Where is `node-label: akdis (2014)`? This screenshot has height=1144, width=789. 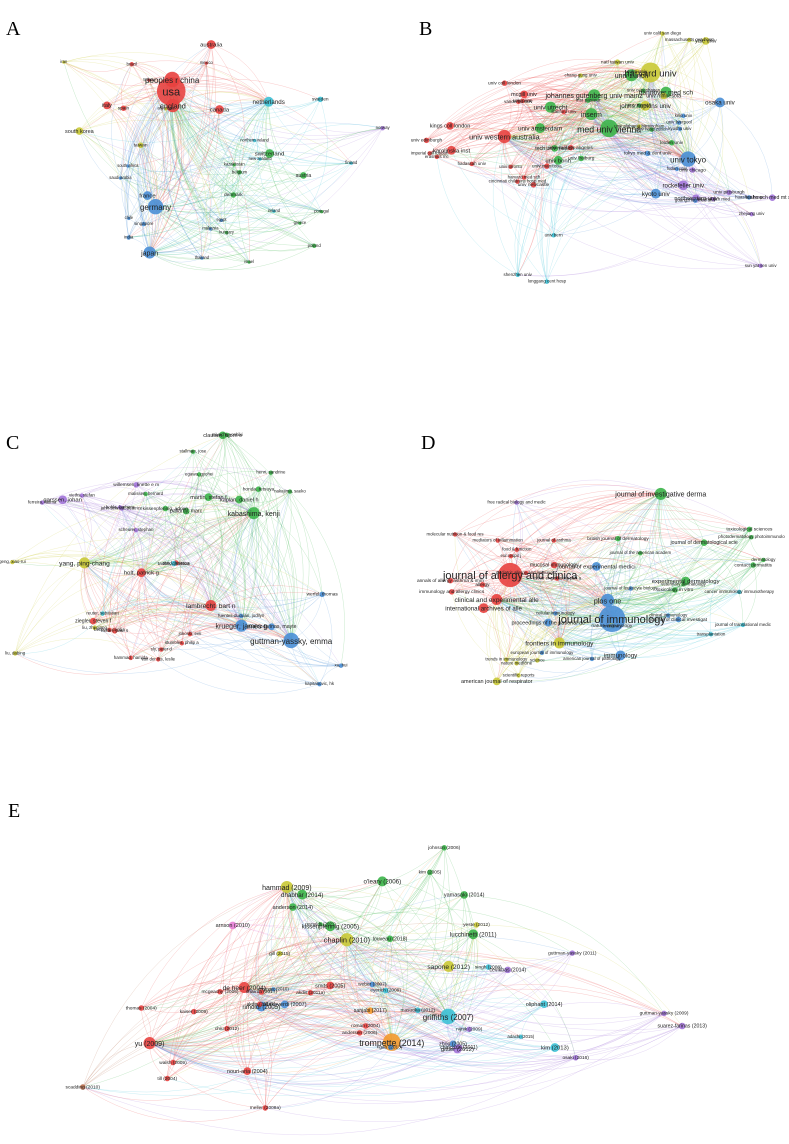 node-label: akdis (2014) is located at coordinates (260, 1005).